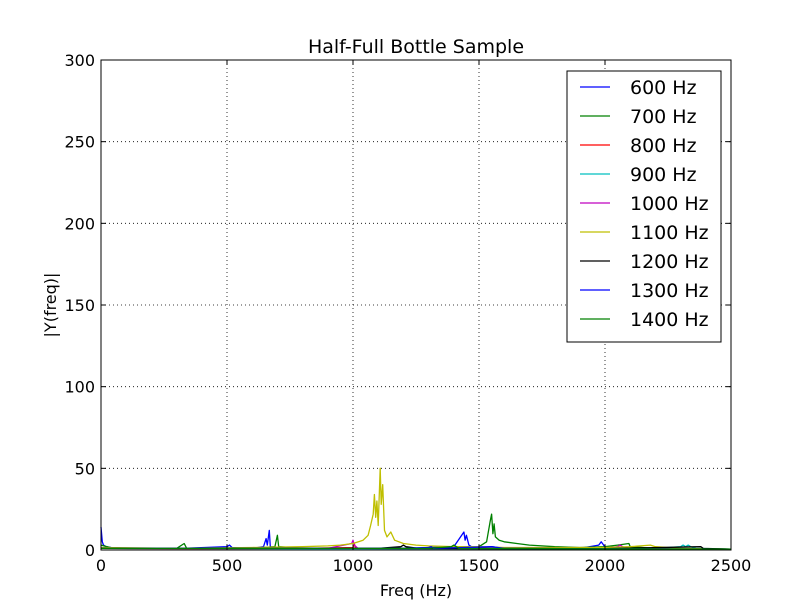 The height and width of the screenshot is (612, 812). What do you see at coordinates (79, 142) in the screenshot?
I see `y-tick-label: 250` at bounding box center [79, 142].